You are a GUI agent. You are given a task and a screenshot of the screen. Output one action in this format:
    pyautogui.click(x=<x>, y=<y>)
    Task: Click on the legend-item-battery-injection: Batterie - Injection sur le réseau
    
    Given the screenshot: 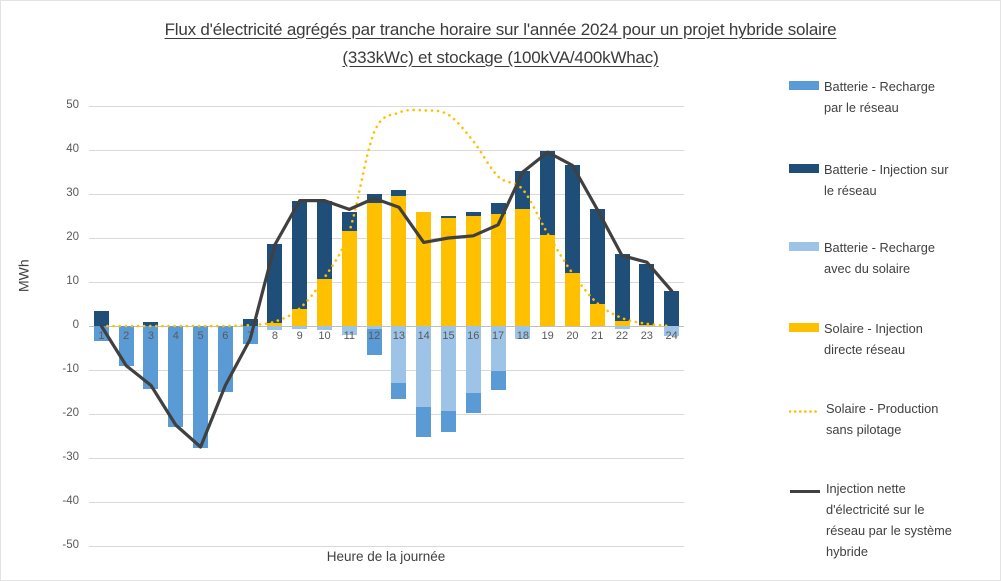 What is the action you would take?
    pyautogui.click(x=872, y=180)
    